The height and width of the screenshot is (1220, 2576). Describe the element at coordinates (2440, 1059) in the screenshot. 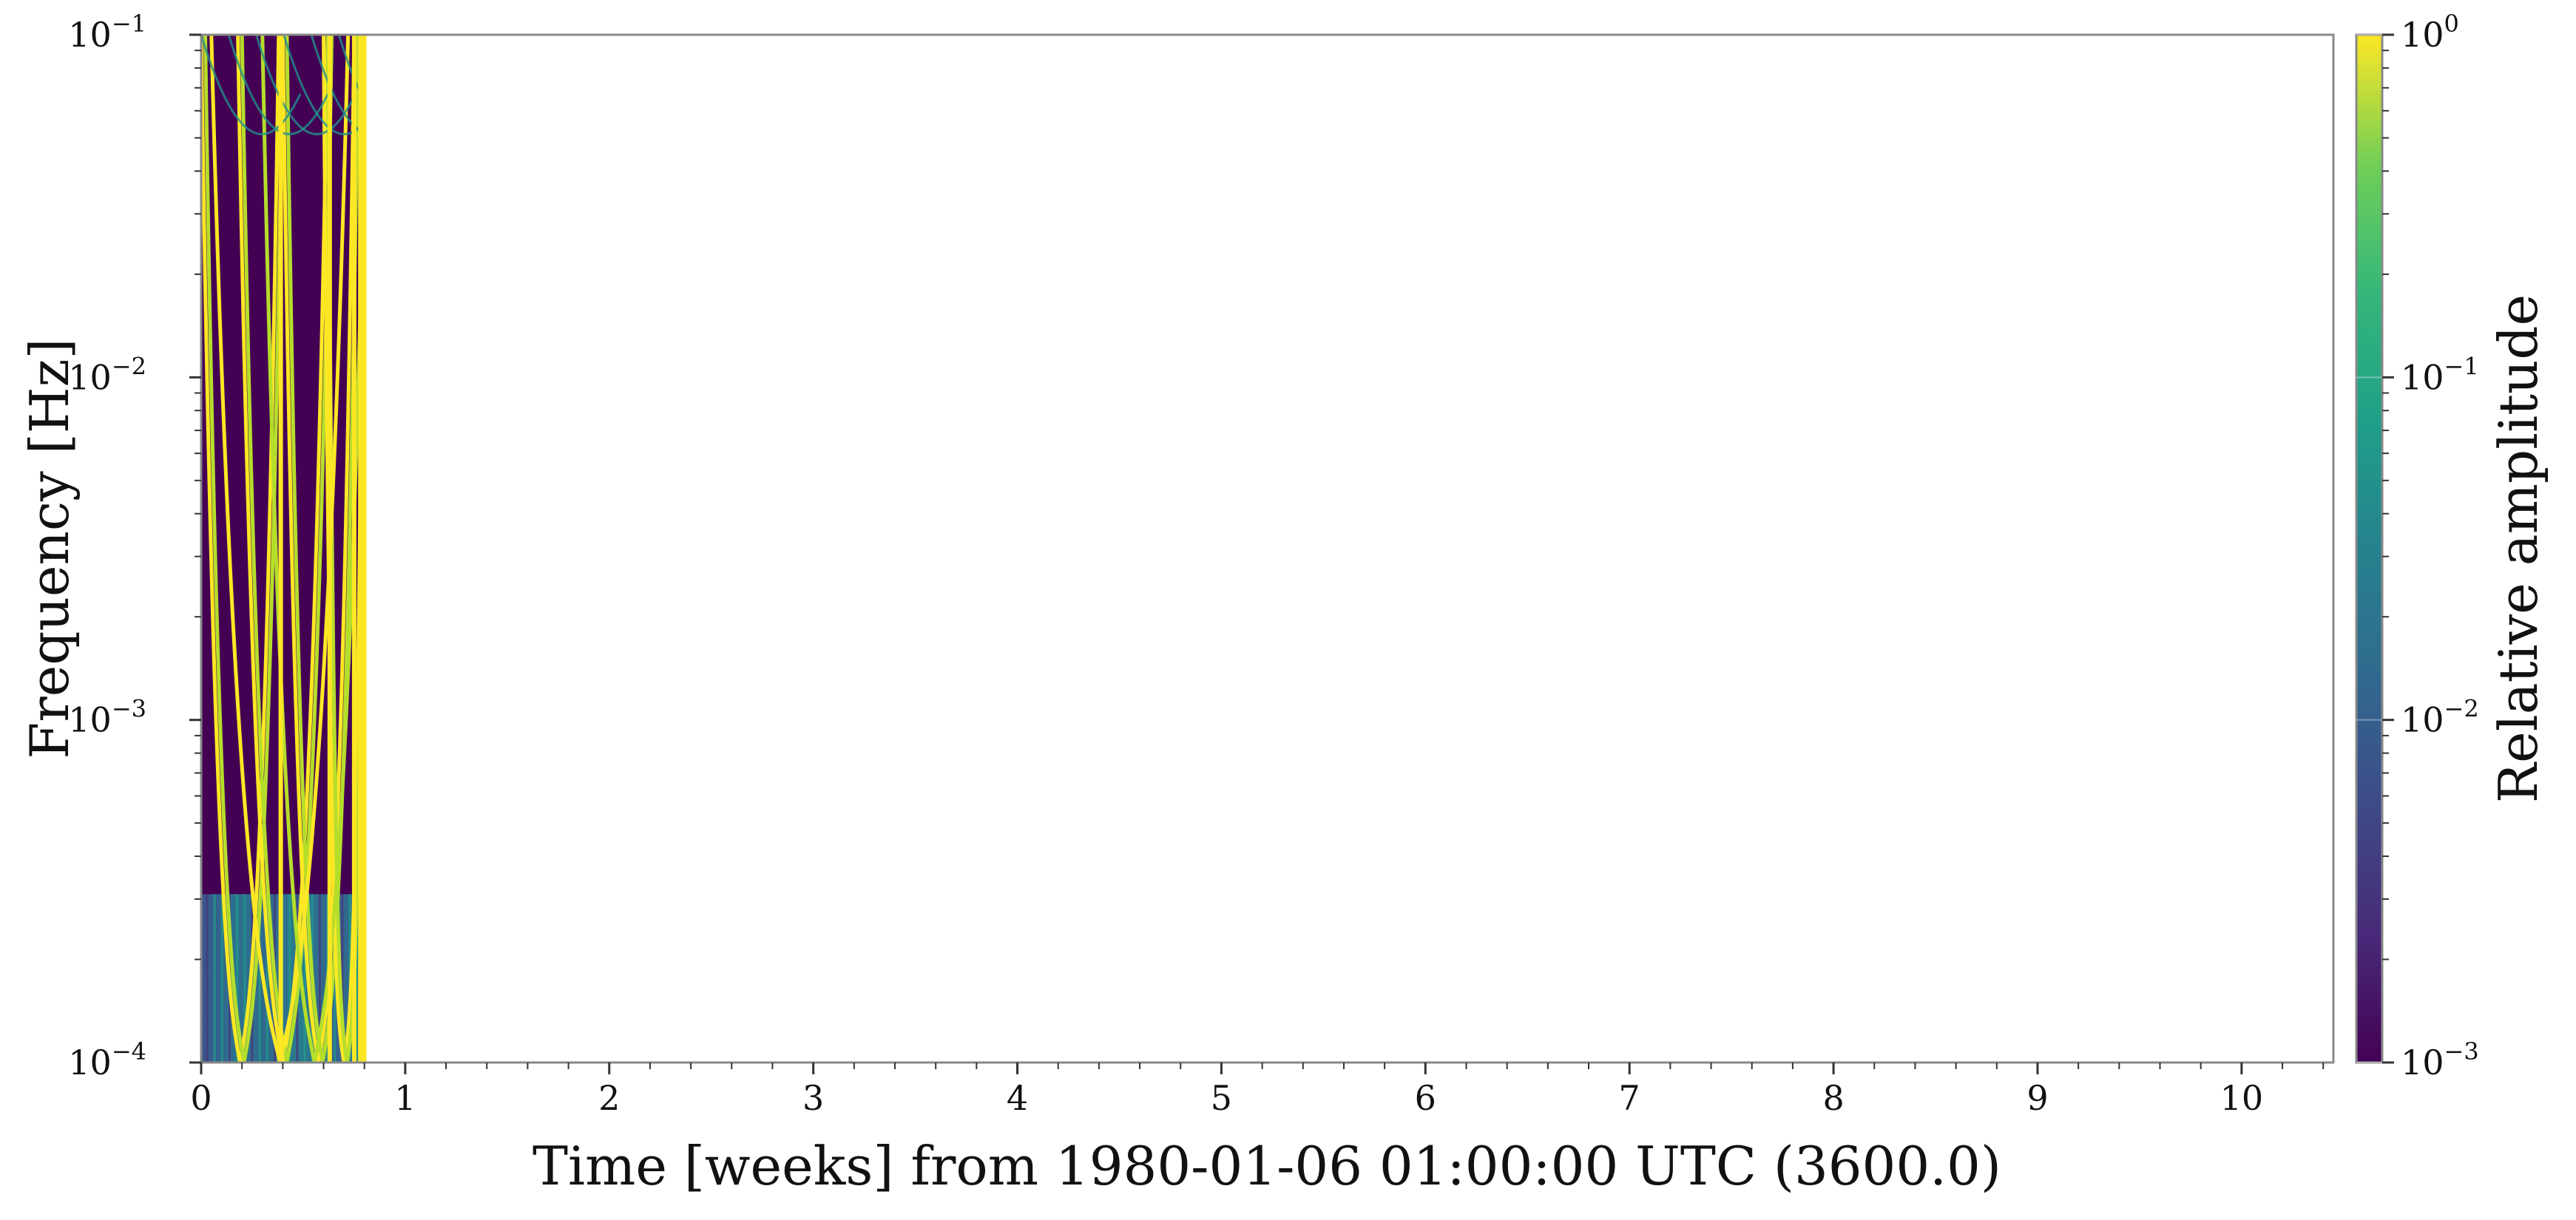

I see `colorbar-tick-label: 10⁻³` at that location.